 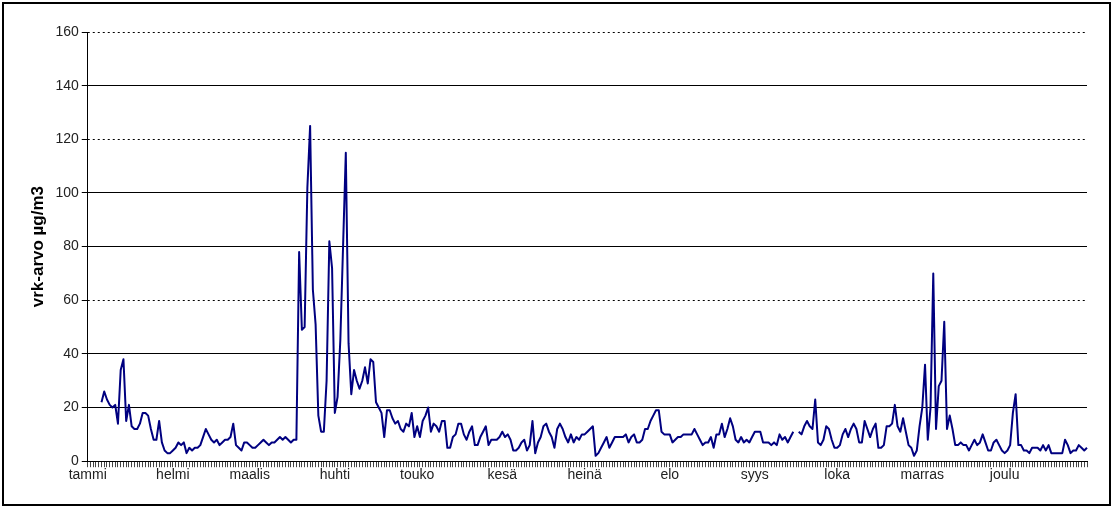 I want to click on y-tick-label: 100, so click(x=67, y=191).